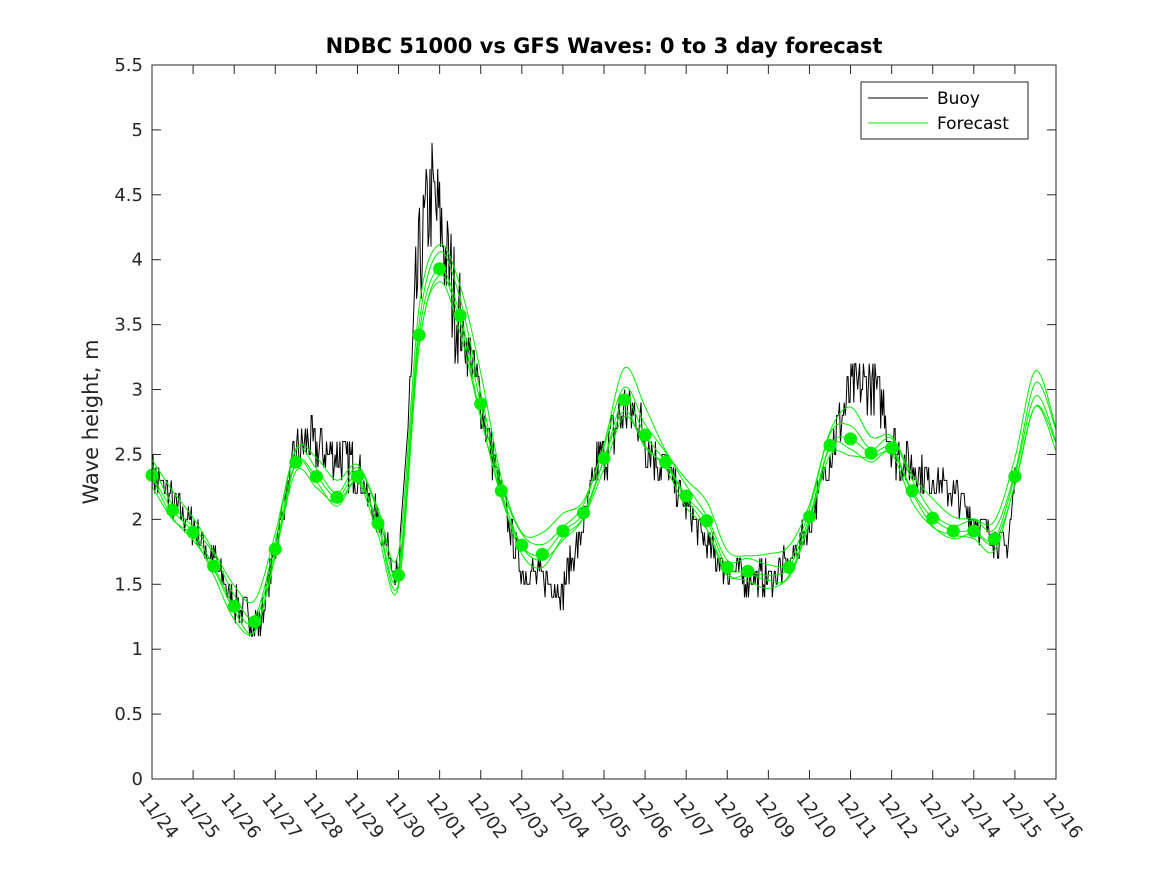 The image size is (1167, 875). I want to click on y-tick-label: 2.5, so click(128, 454).